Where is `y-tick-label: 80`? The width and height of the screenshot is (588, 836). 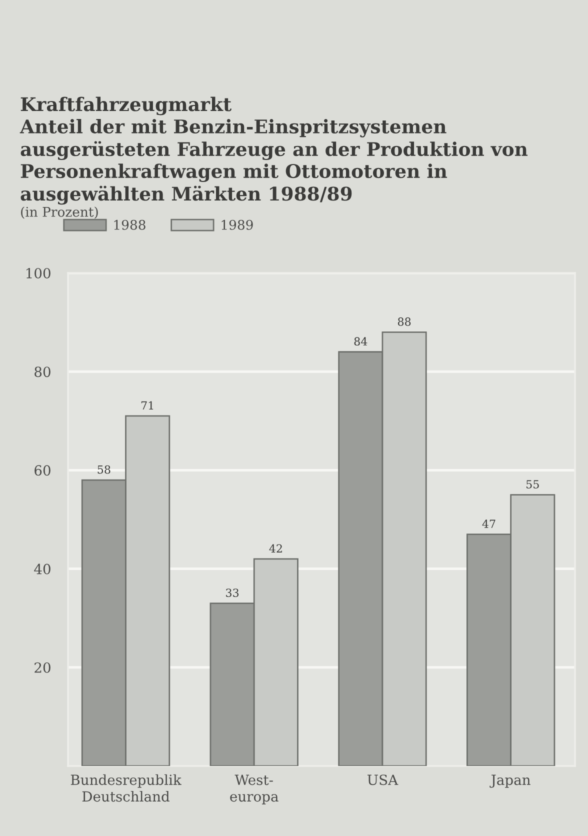 y-tick-label: 80 is located at coordinates (42, 372).